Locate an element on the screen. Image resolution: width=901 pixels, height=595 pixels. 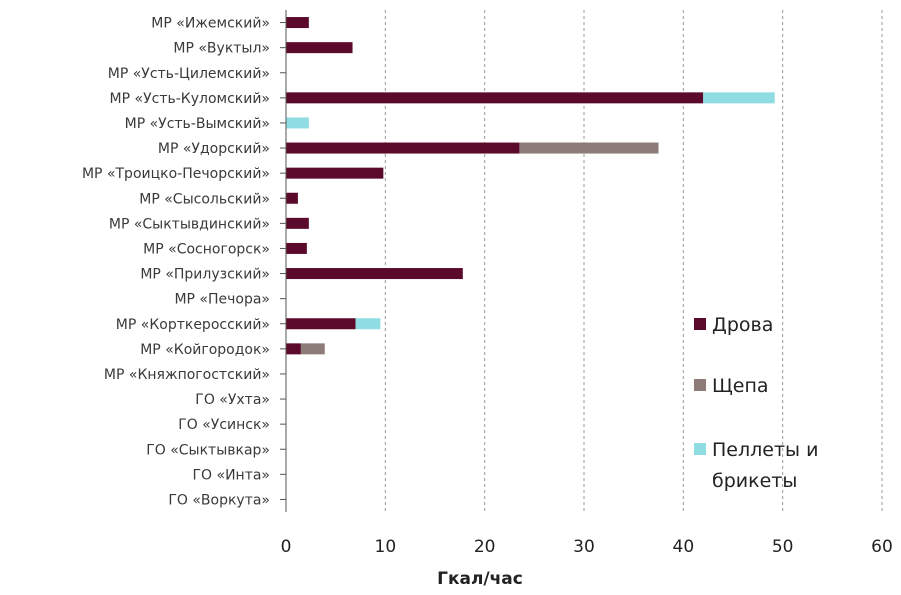
legend-label-pellety-line1: Пеллеты и is located at coordinates (765, 450).